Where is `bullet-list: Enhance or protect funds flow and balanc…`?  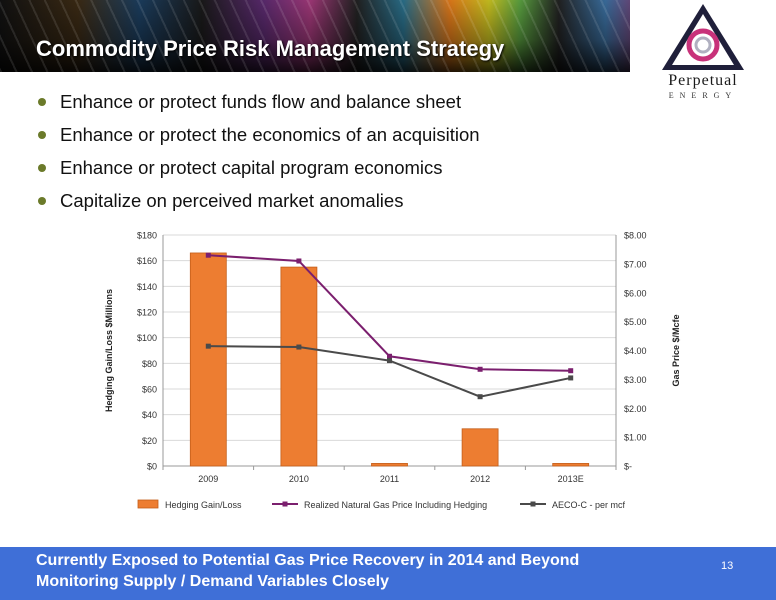 bullet-list: Enhance or protect funds flow and balanc… is located at coordinates (259, 154).